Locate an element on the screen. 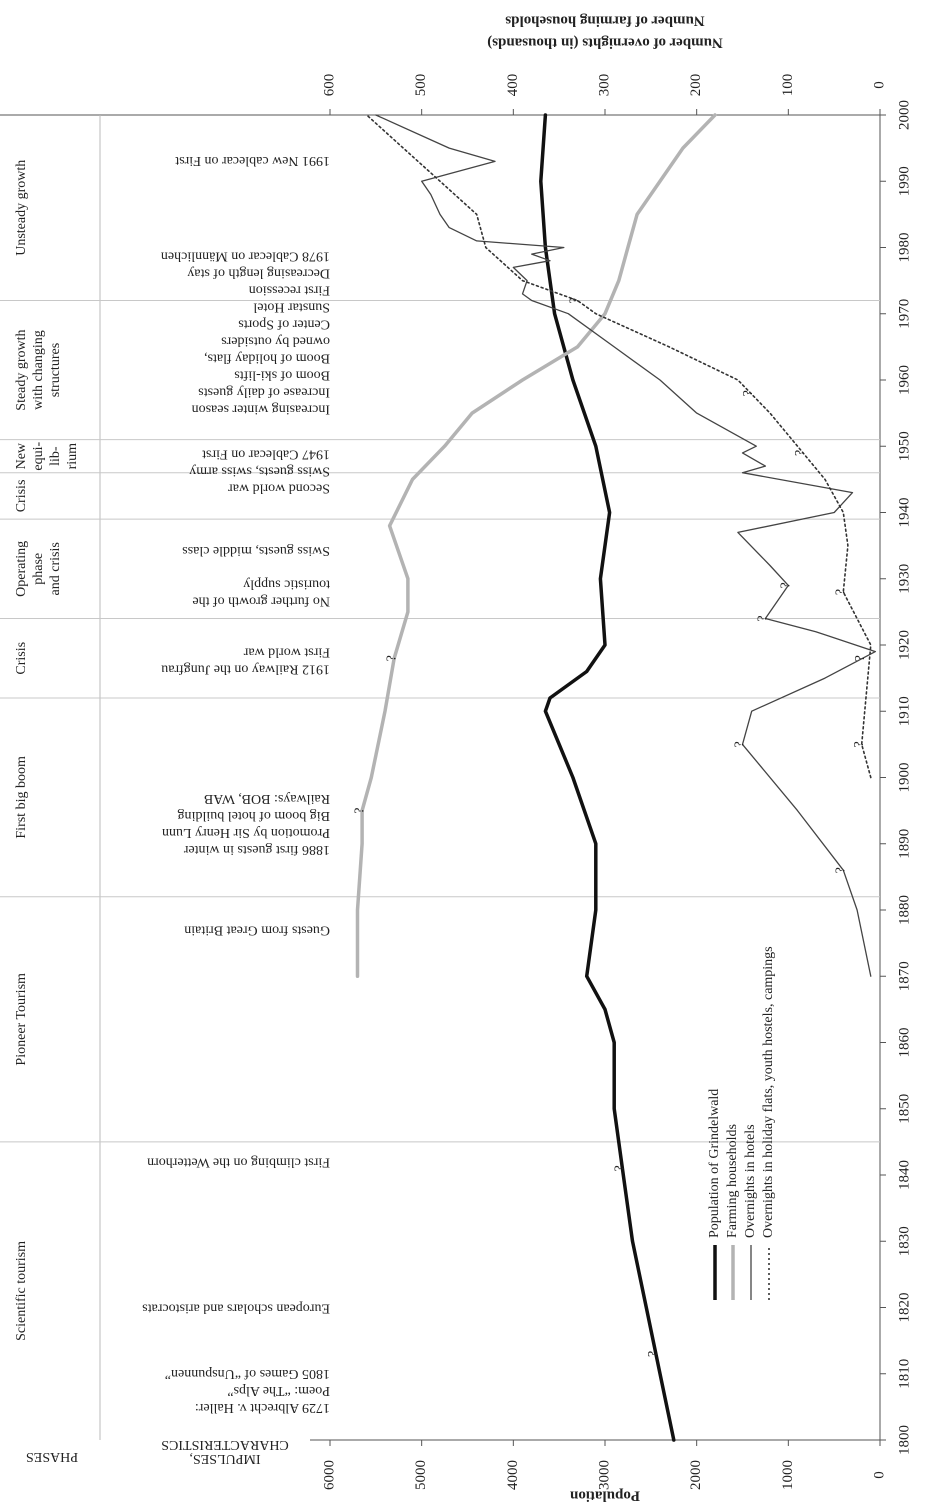  characteristic-text: European scholars and aristocrats is located at coordinates (236, 1307).